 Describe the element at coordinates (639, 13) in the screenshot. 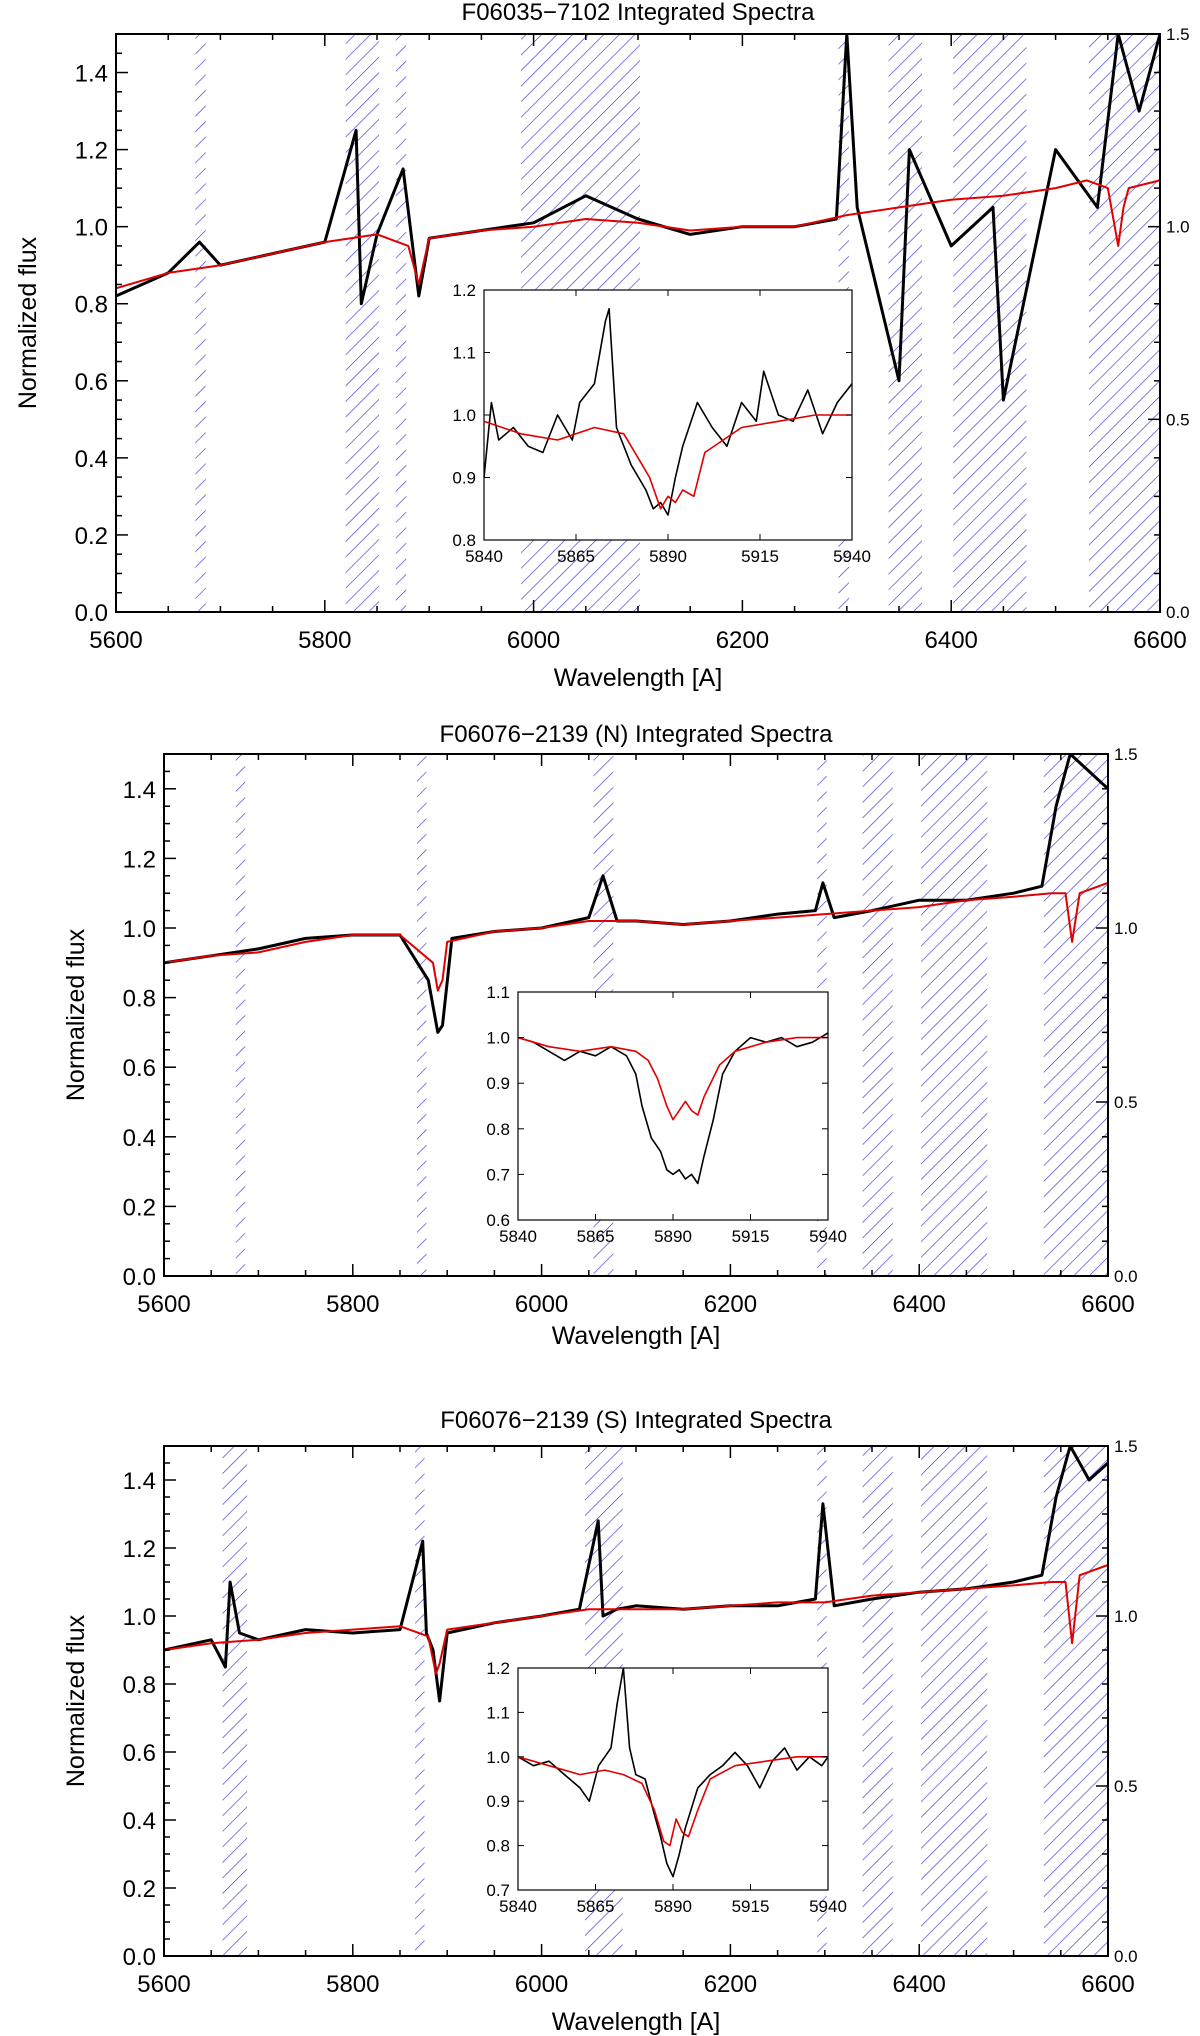

I see `chart-title: F06035−7102 Integrated Spectra` at that location.